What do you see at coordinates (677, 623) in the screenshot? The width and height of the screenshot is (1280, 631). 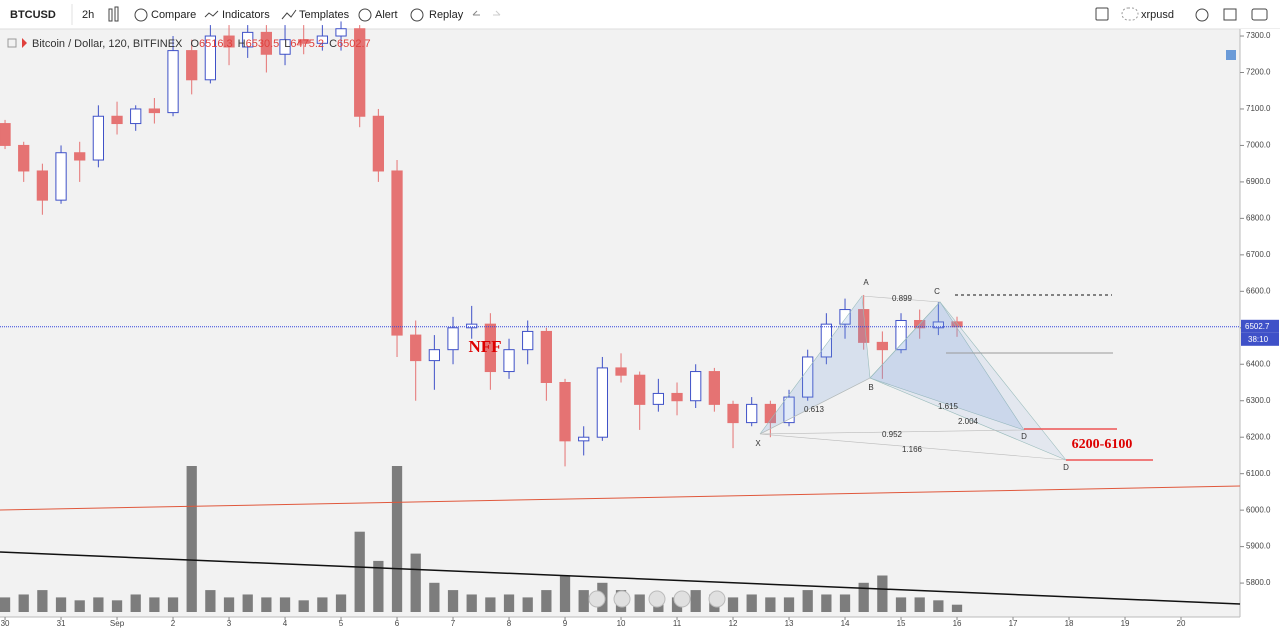 I see `x-tick-label: 11` at bounding box center [677, 623].